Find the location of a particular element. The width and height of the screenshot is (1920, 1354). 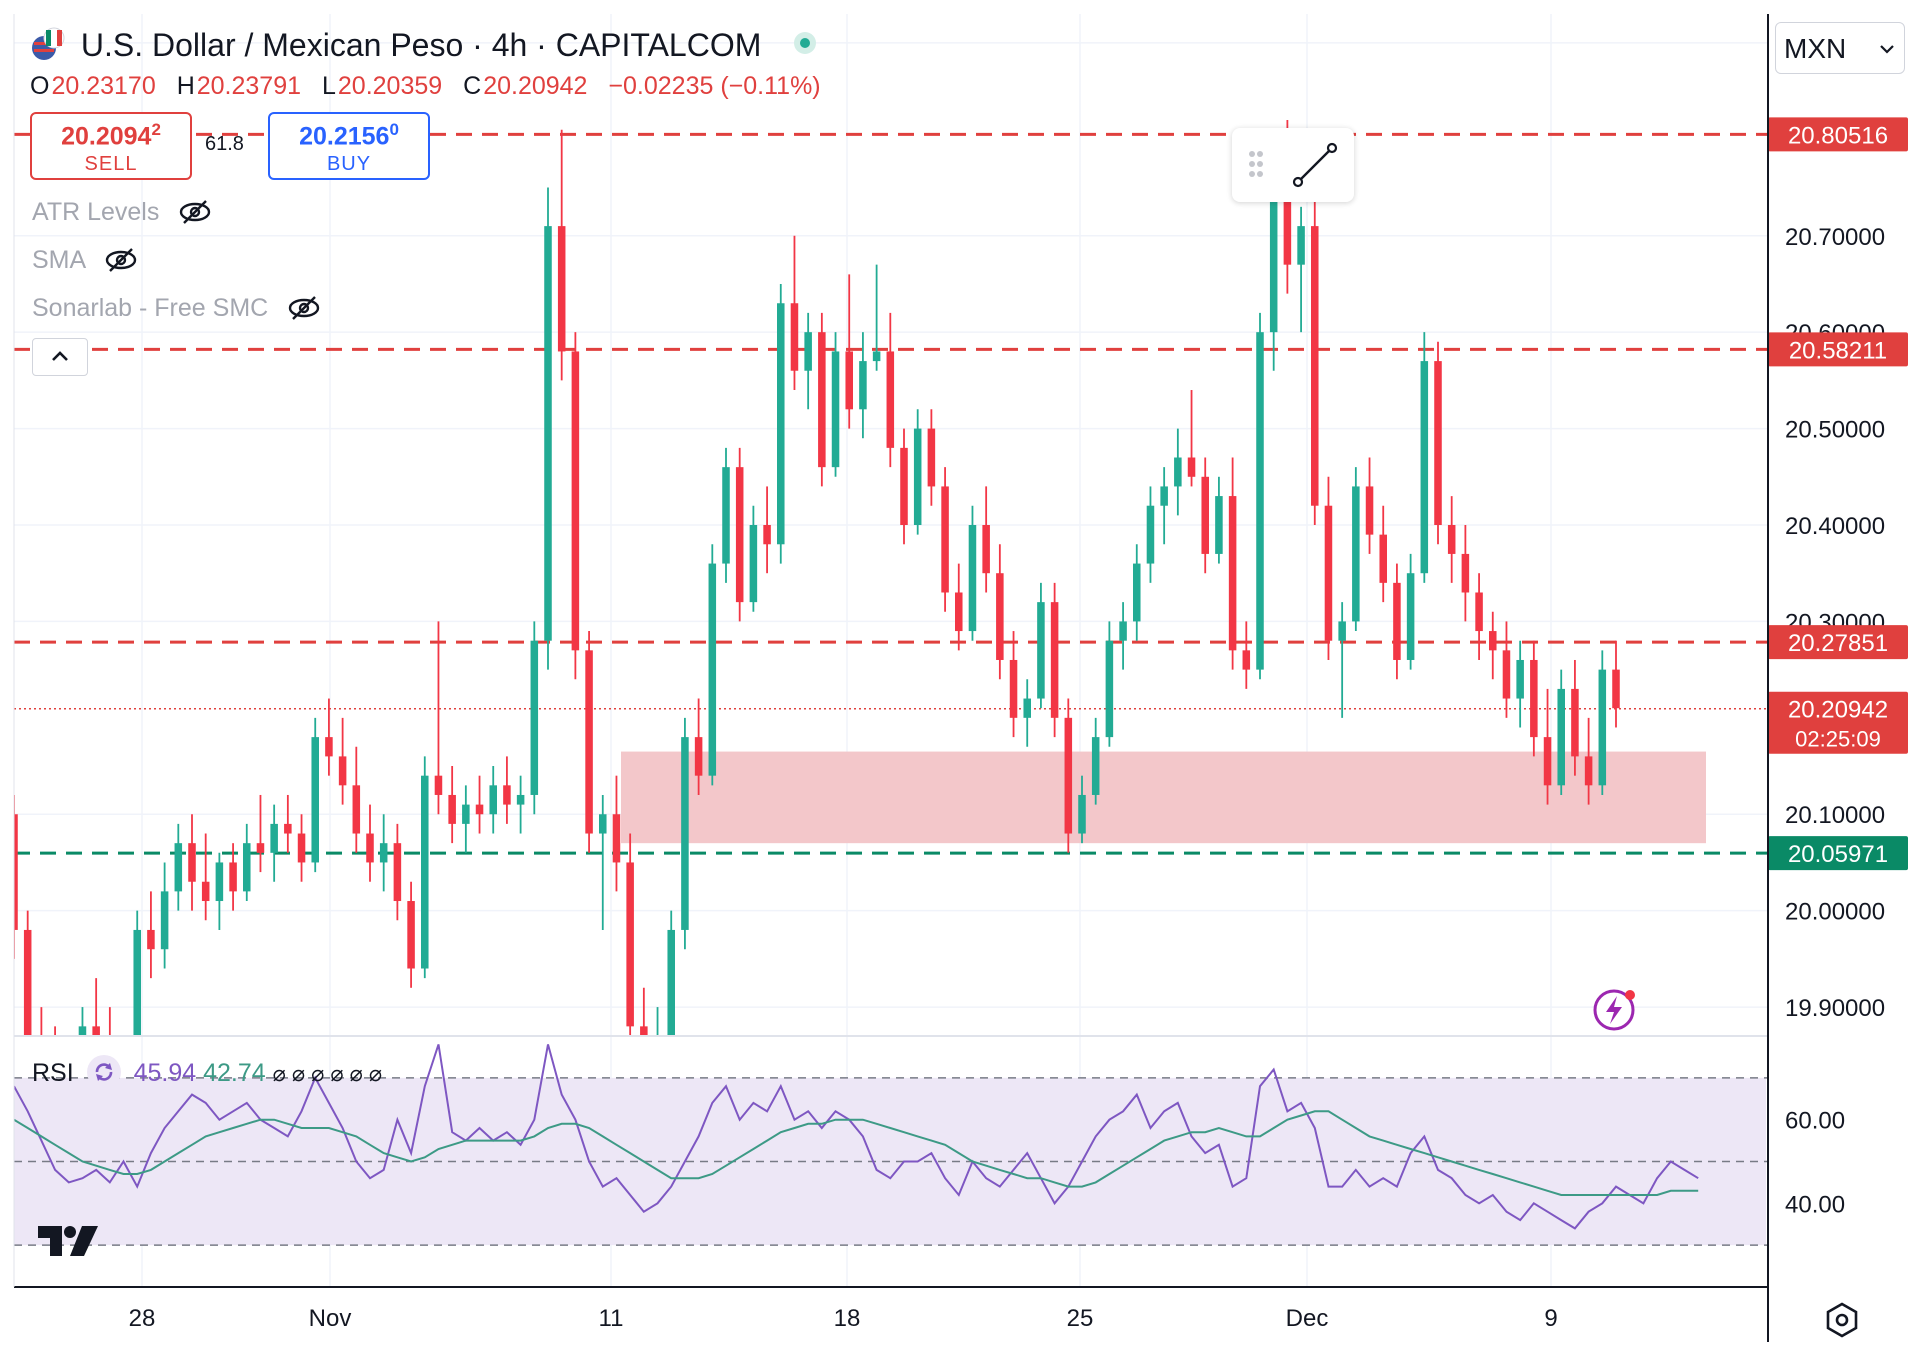

sell-button: 20.20942 SELL is located at coordinates (111, 146).